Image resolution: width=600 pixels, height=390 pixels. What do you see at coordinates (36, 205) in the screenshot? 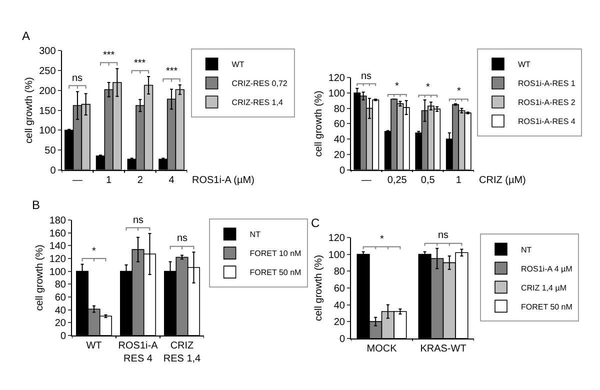
I see `chart-title: B` at bounding box center [36, 205].